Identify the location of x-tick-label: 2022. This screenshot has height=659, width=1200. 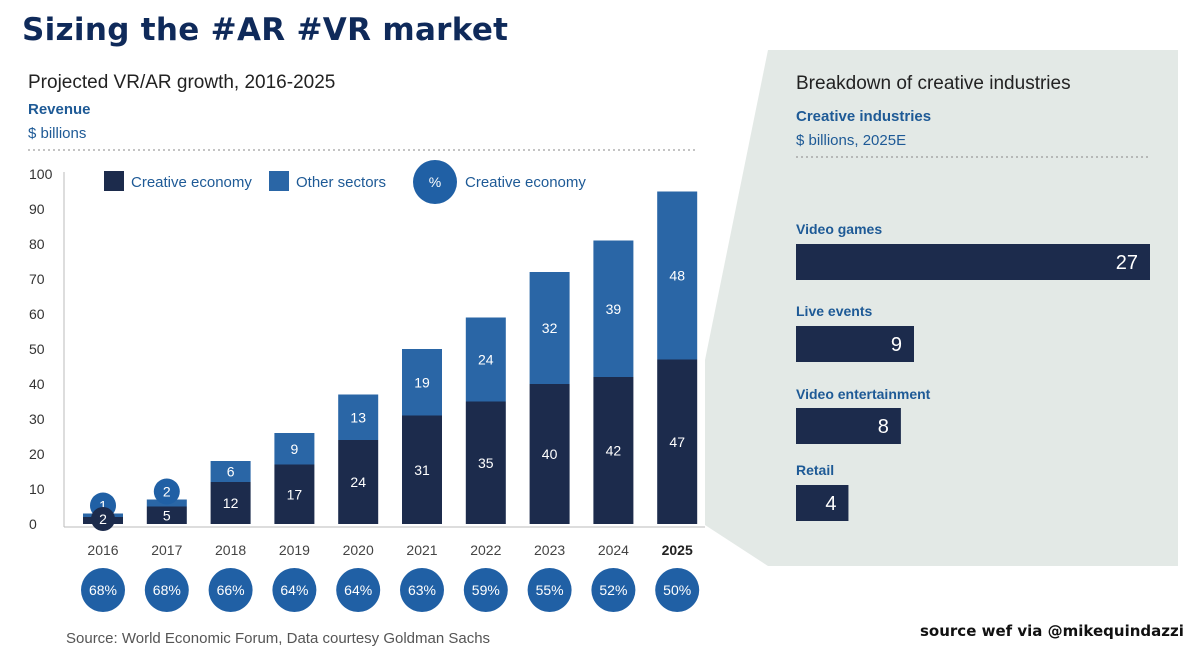
(485, 550).